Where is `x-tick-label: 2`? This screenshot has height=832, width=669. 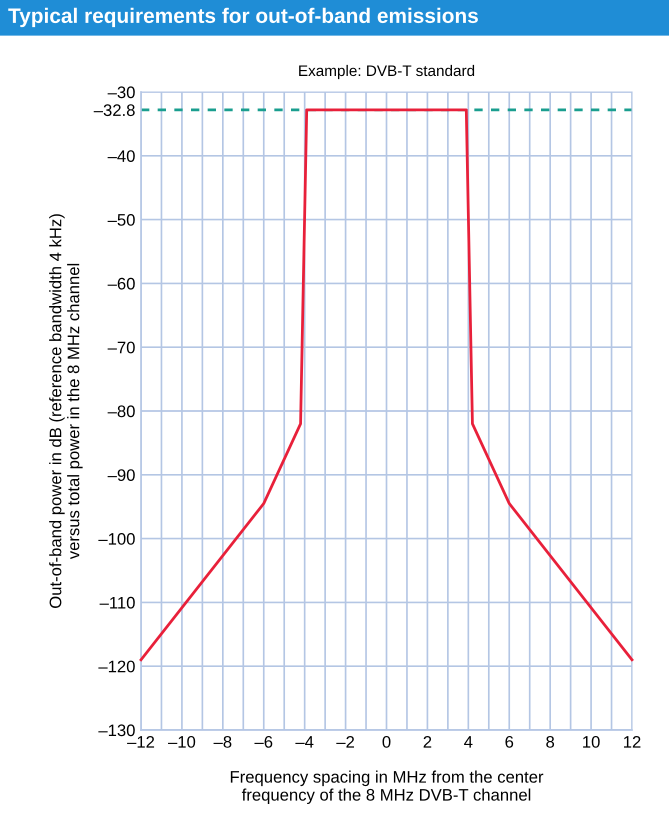
x-tick-label: 2 is located at coordinates (428, 742).